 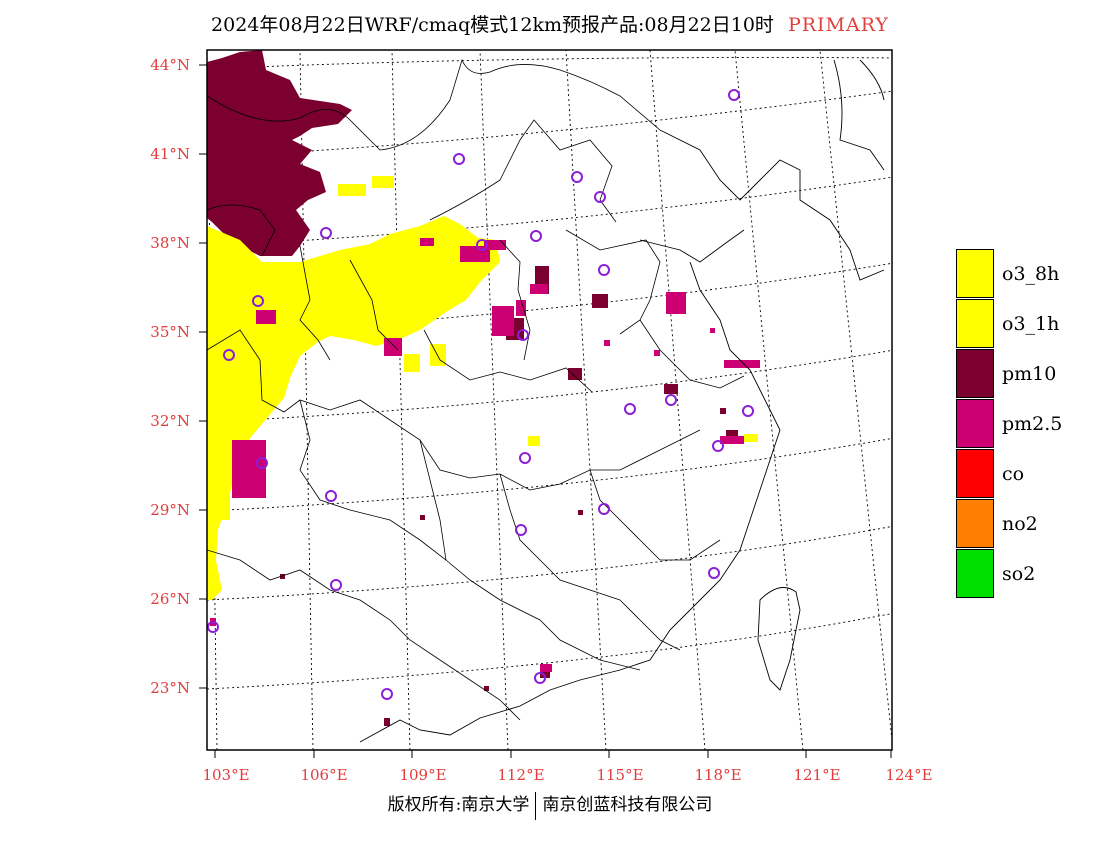 I want to click on lon-ticks, so click(x=553, y=754).